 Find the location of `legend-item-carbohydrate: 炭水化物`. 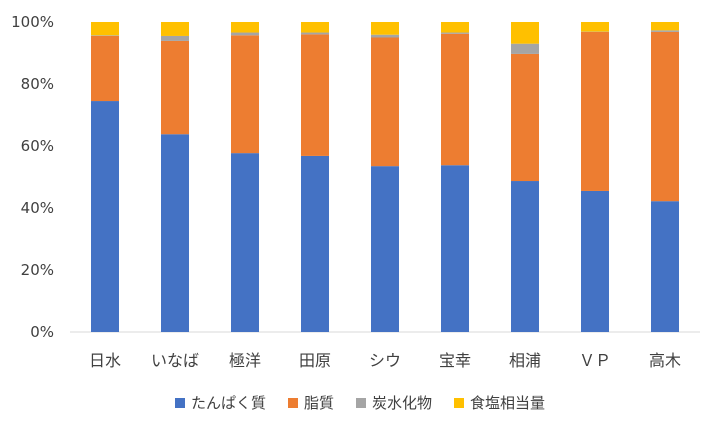

legend-item-carbohydrate: 炭水化物 is located at coordinates (394, 402).